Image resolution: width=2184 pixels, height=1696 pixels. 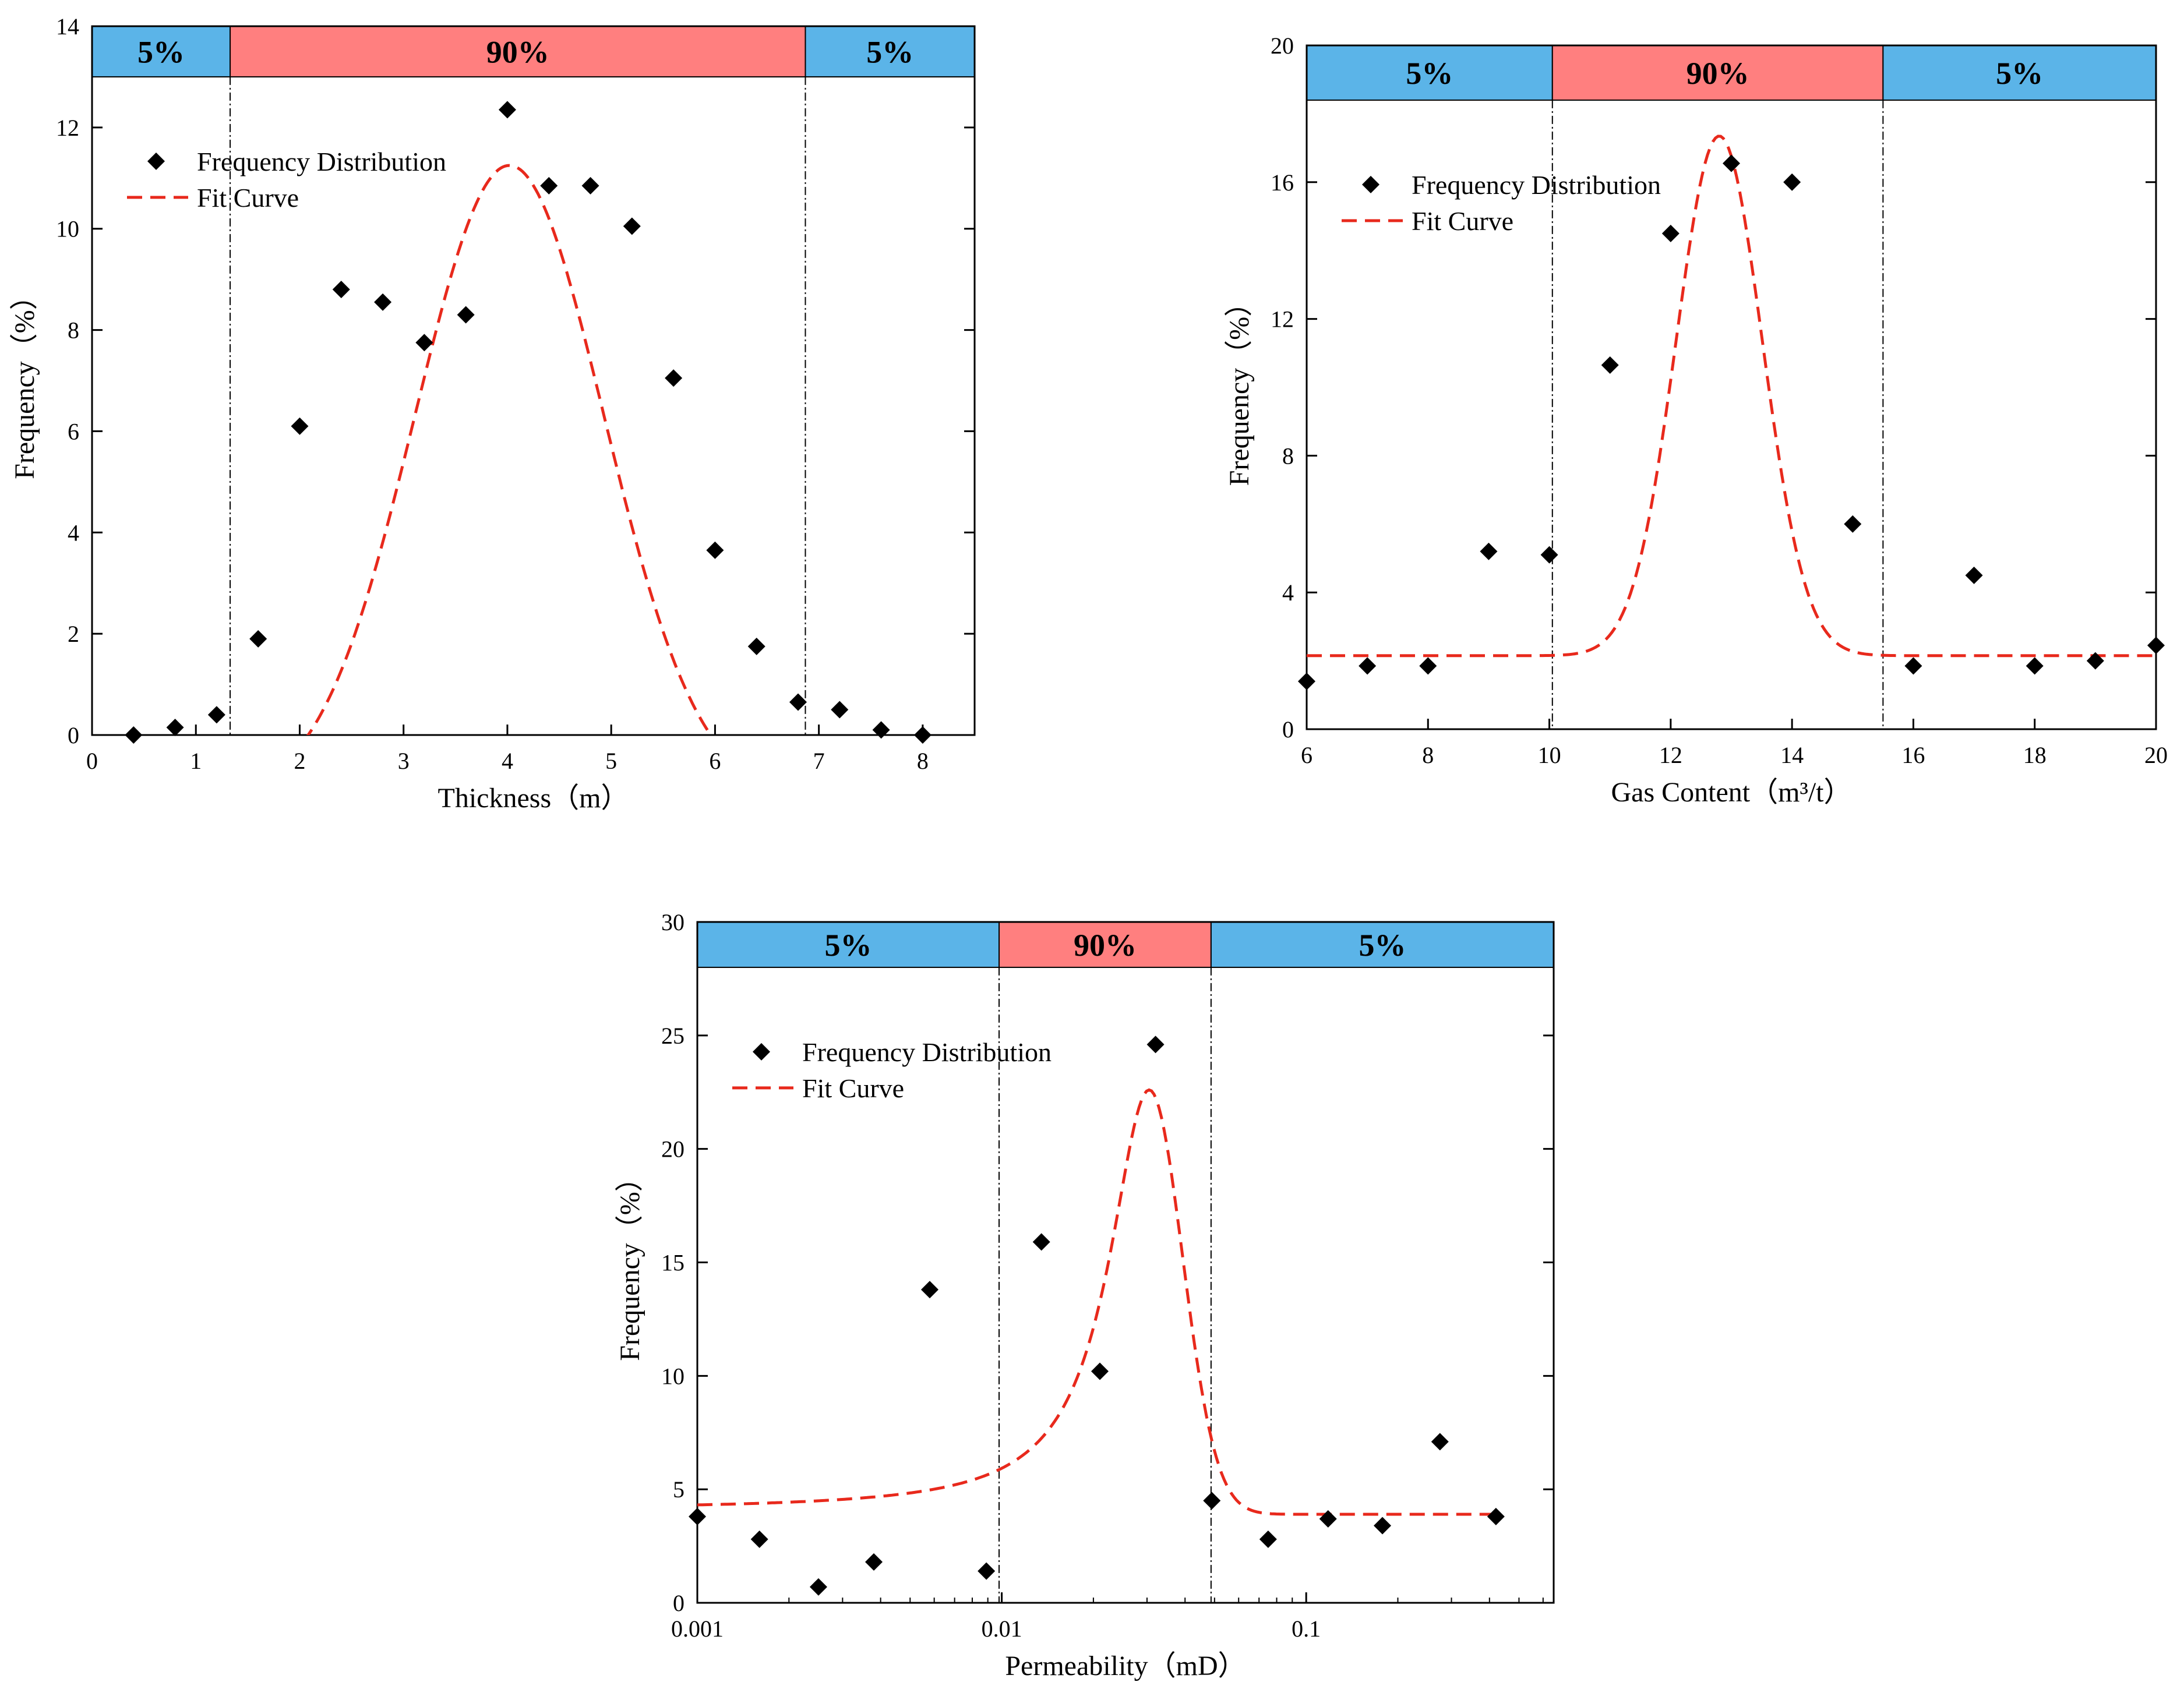 What do you see at coordinates (2035, 755) in the screenshot?
I see `x-tick-label: 18` at bounding box center [2035, 755].